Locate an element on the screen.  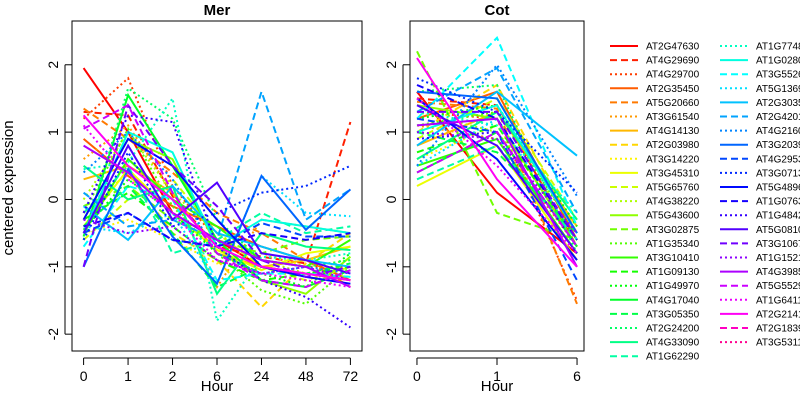
legend-item: AT4G33090 is located at coordinates (655, 343).